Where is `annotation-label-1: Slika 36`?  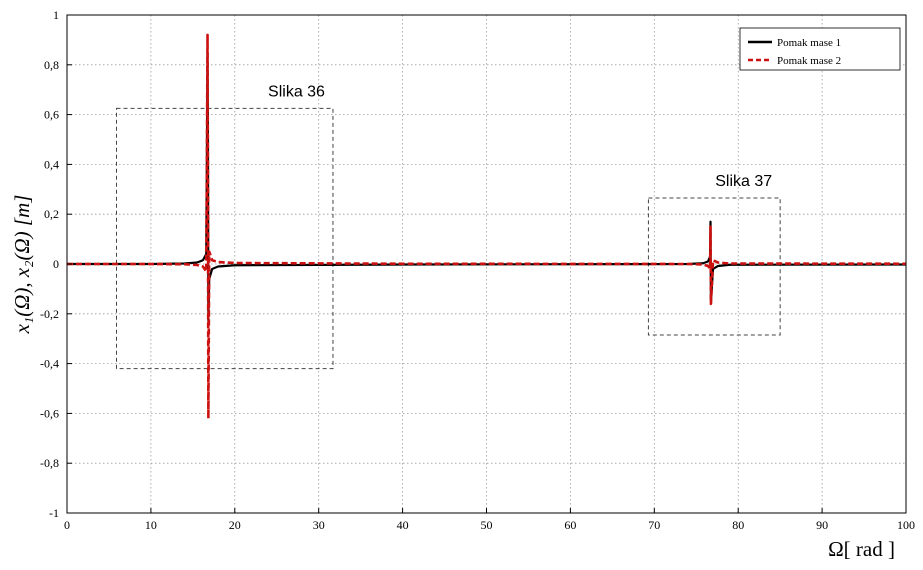 annotation-label-1: Slika 36 is located at coordinates (296, 91).